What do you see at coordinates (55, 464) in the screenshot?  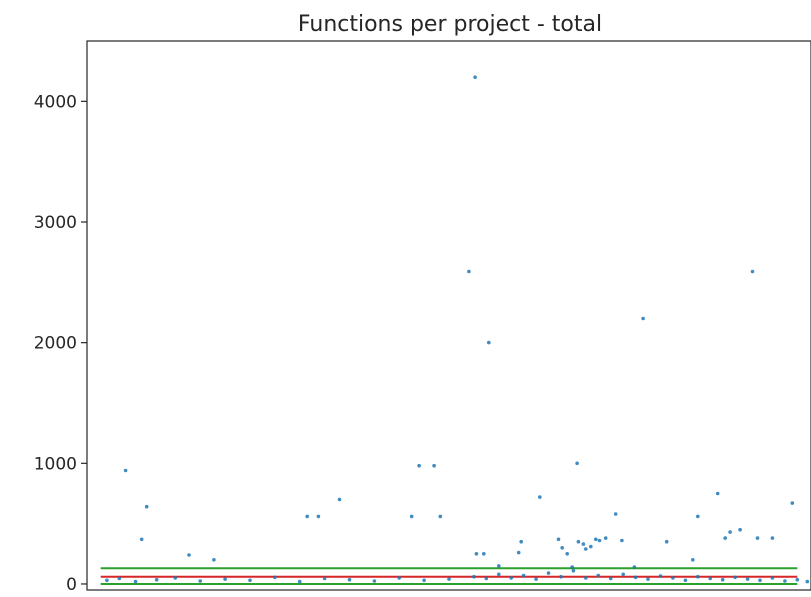 I see `y-tick-label: 1000` at bounding box center [55, 464].